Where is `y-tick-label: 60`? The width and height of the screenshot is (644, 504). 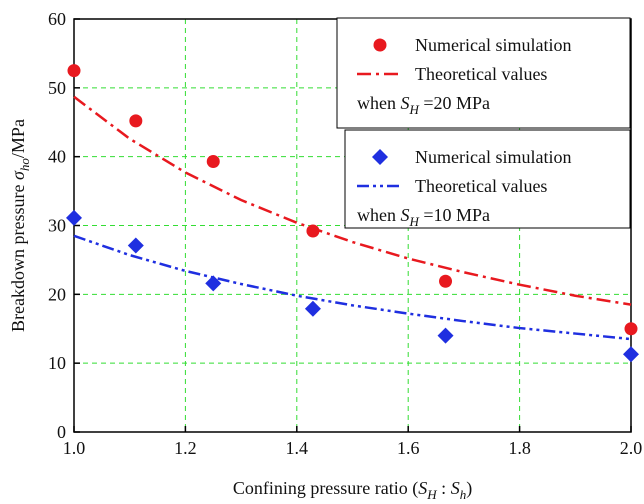 y-tick-label: 60 is located at coordinates (57, 19).